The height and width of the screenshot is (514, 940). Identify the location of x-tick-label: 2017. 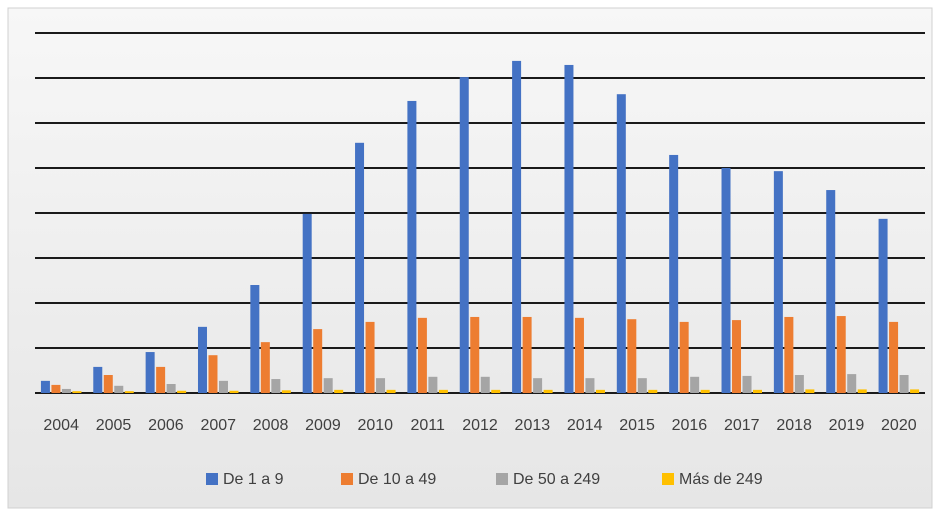
(742, 425).